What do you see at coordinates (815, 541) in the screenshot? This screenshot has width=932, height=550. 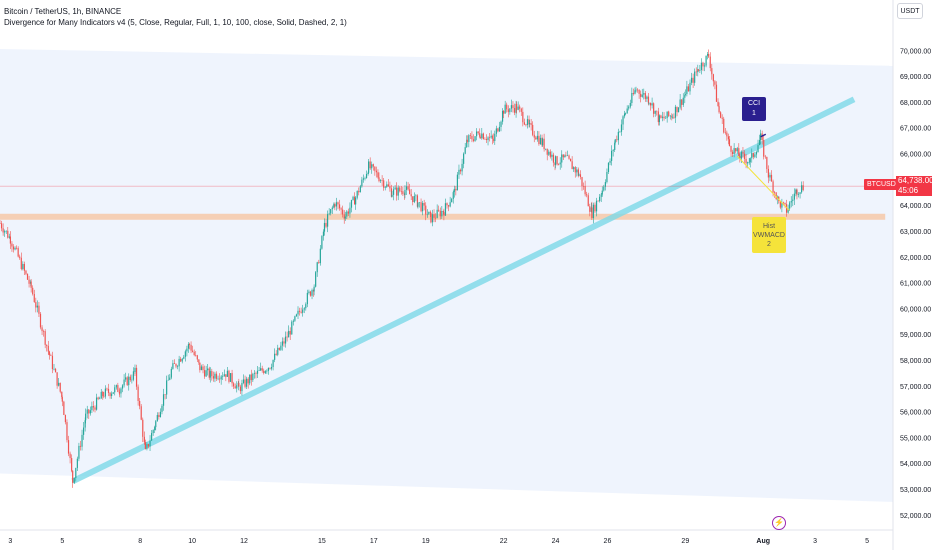 I see `x-tick-label: 3` at bounding box center [815, 541].